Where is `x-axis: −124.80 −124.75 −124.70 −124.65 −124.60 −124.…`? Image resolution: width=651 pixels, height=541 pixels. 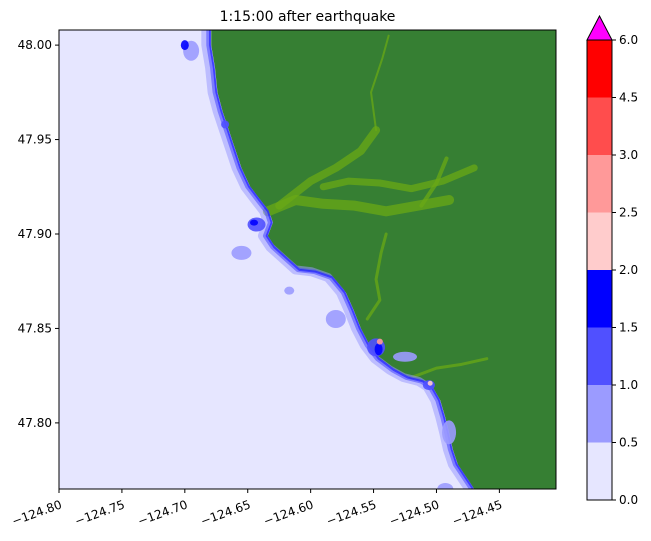
x-axis: −124.80 −124.75 −124.70 −124.65 −124.60 −124.… is located at coordinates (257, 508).